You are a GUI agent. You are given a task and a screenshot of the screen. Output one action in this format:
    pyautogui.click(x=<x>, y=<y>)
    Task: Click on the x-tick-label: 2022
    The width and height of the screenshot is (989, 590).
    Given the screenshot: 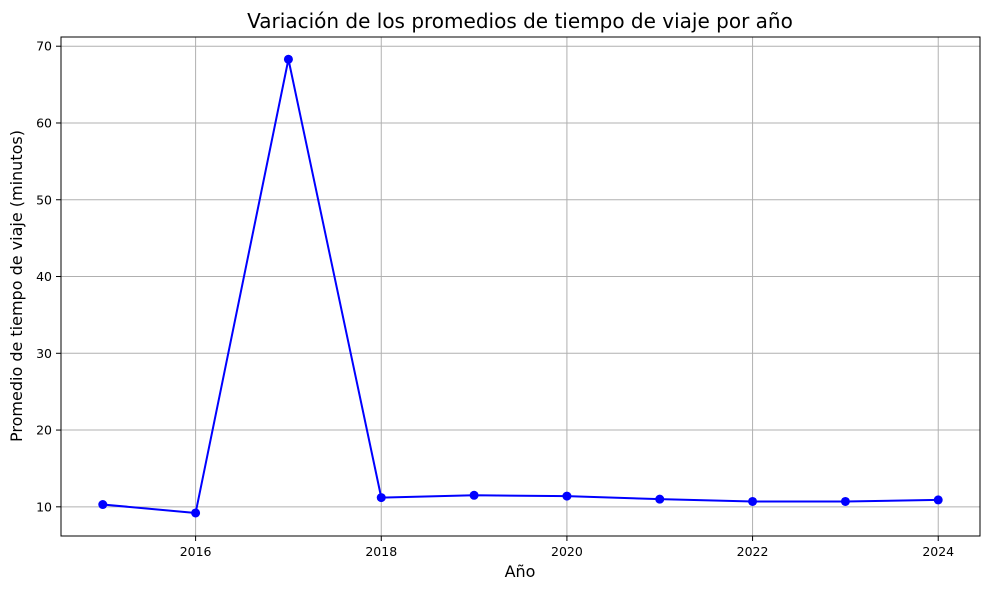 What is the action you would take?
    pyautogui.click(x=753, y=551)
    